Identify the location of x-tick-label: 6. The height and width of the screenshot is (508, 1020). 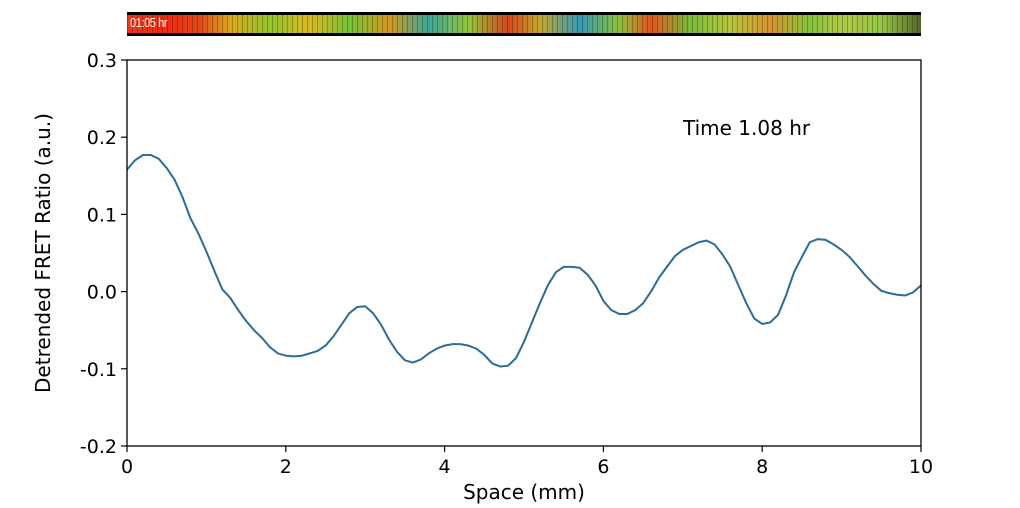
(603, 467).